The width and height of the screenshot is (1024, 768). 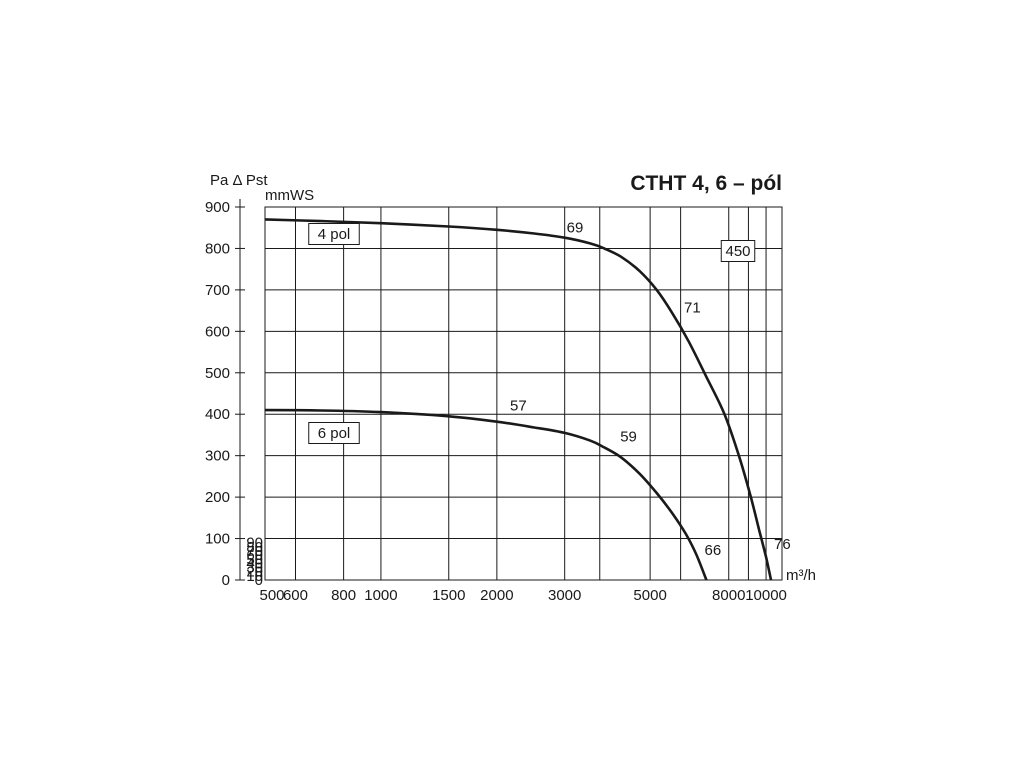 I want to click on curve-annotation: 59, so click(x=628, y=436).